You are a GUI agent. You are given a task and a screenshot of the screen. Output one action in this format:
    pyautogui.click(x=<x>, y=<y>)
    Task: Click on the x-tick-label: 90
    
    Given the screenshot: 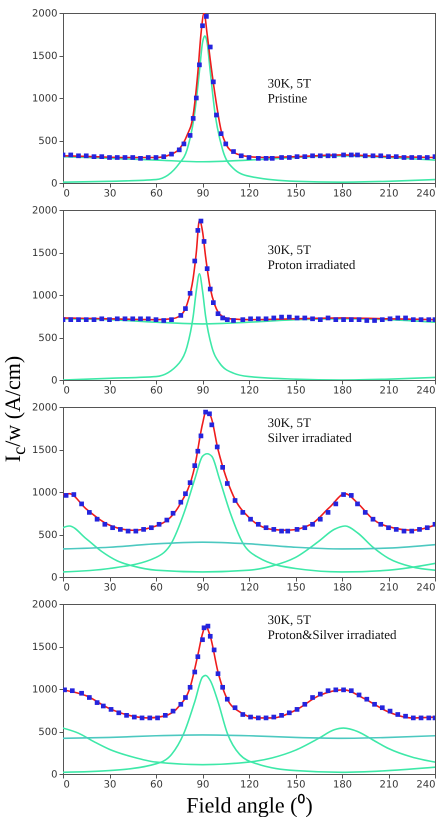 What is the action you would take?
    pyautogui.click(x=203, y=194)
    